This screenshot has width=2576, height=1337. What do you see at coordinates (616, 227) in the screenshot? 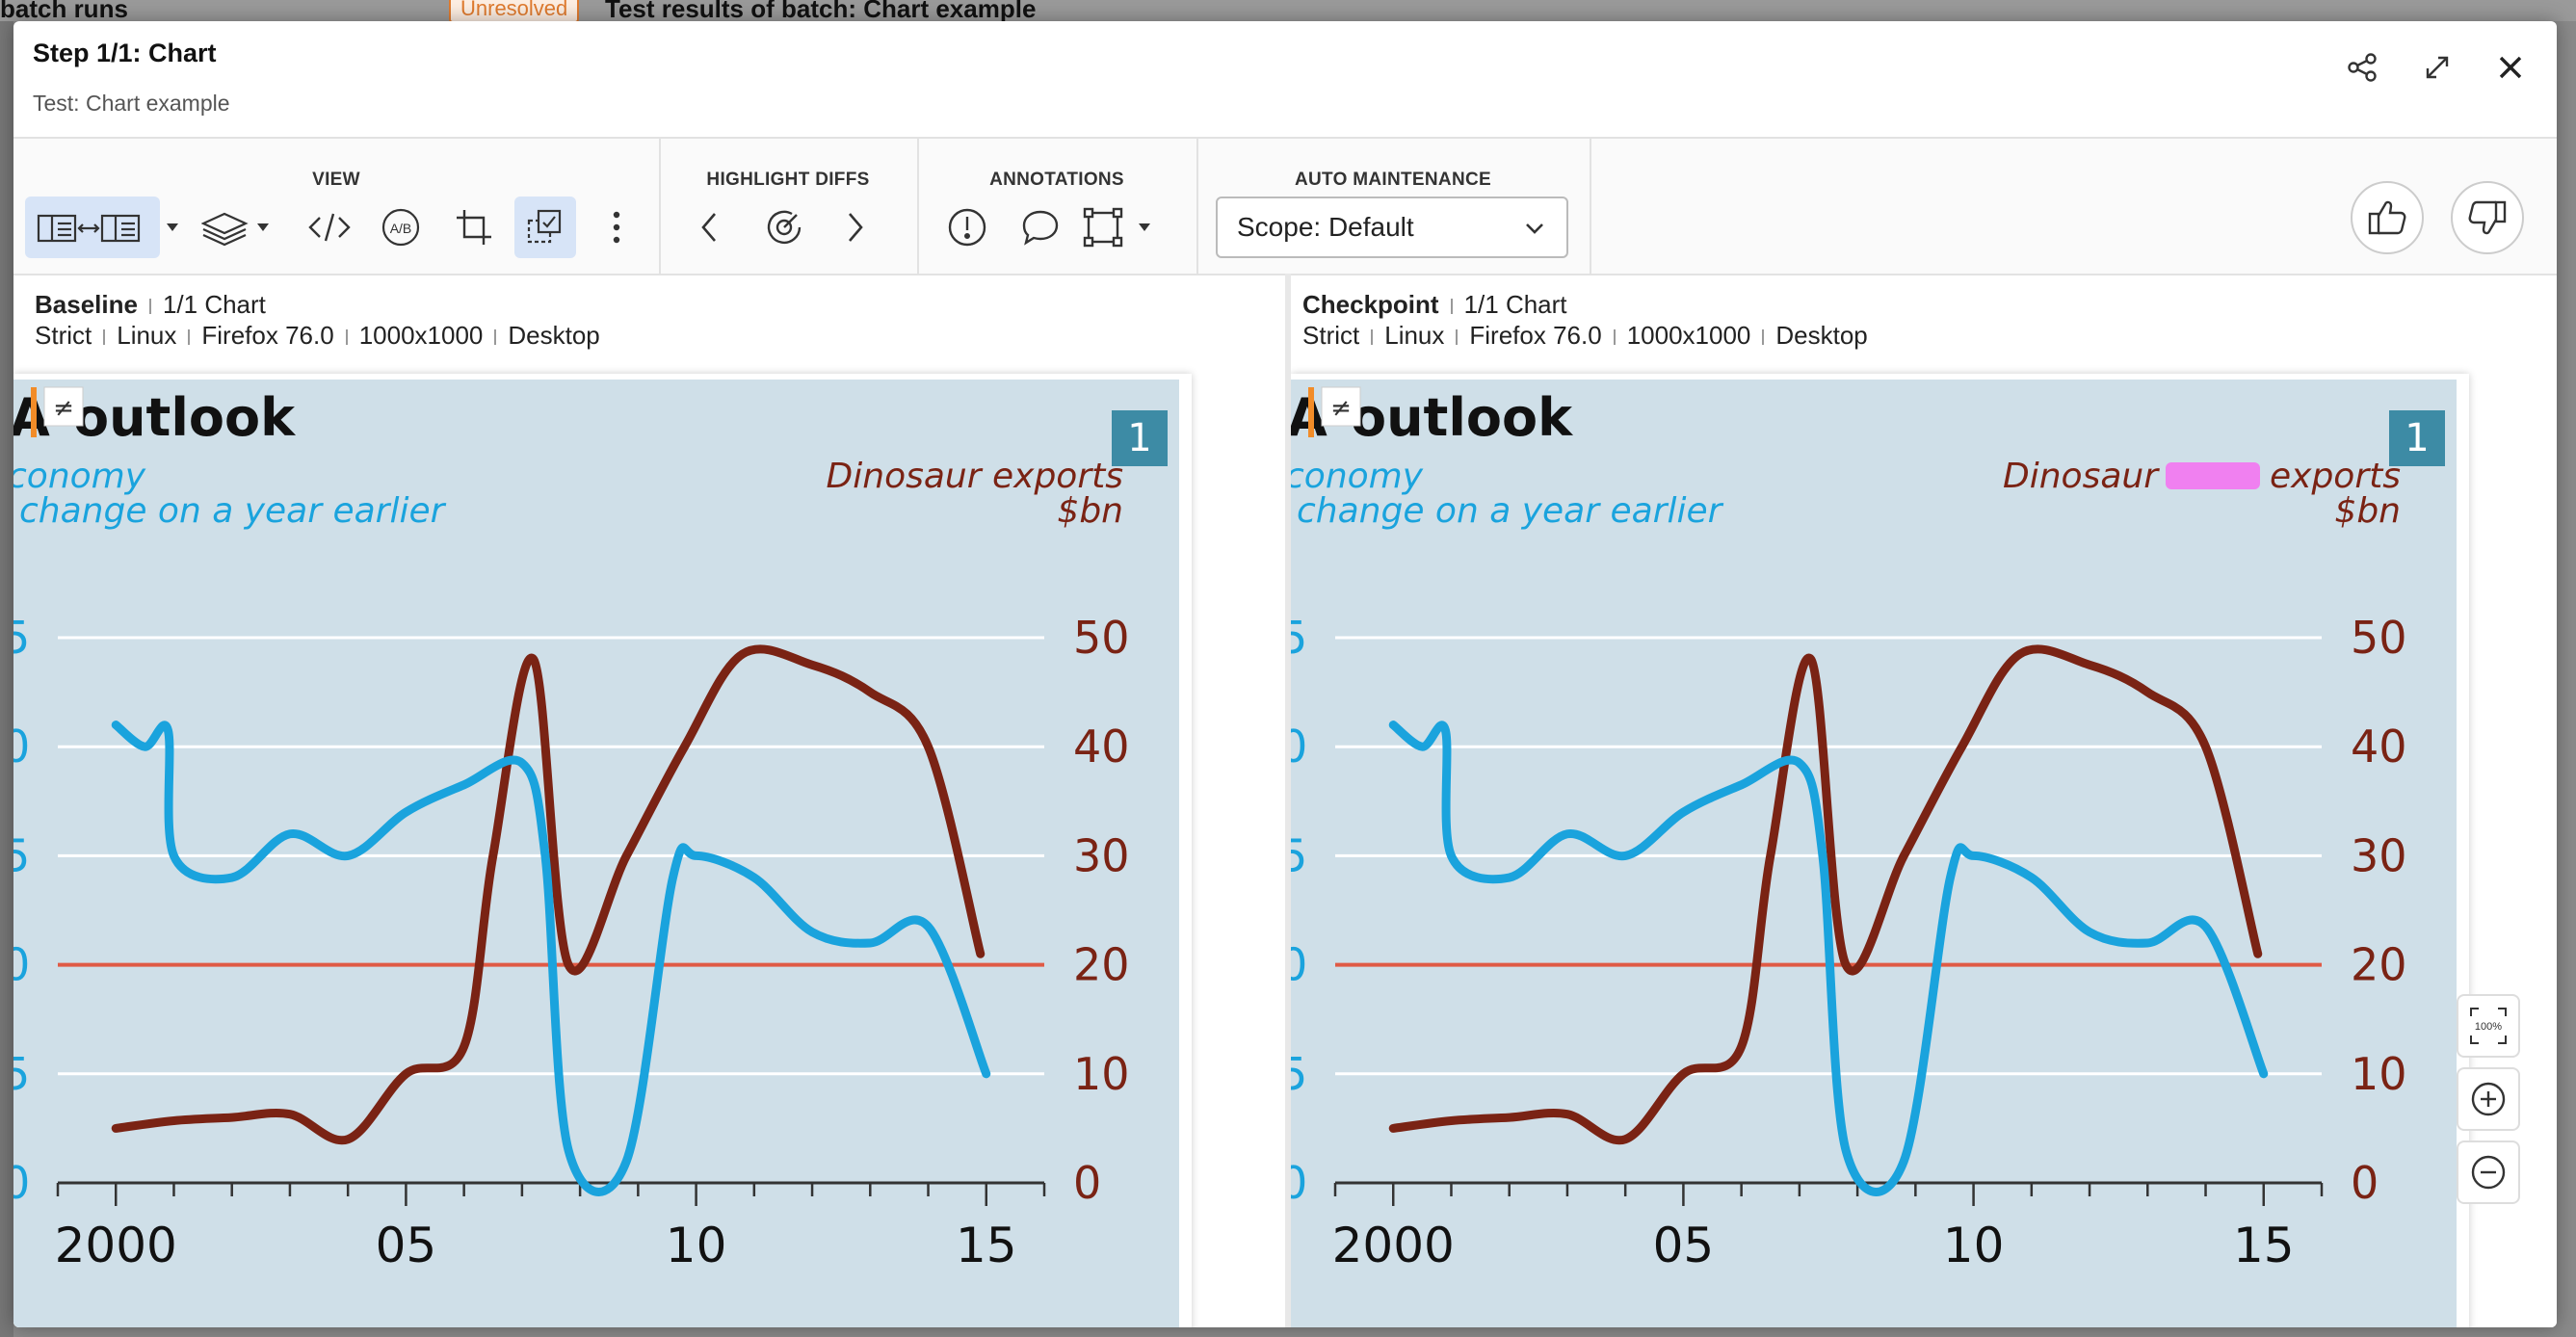
I see `more-options-button` at bounding box center [616, 227].